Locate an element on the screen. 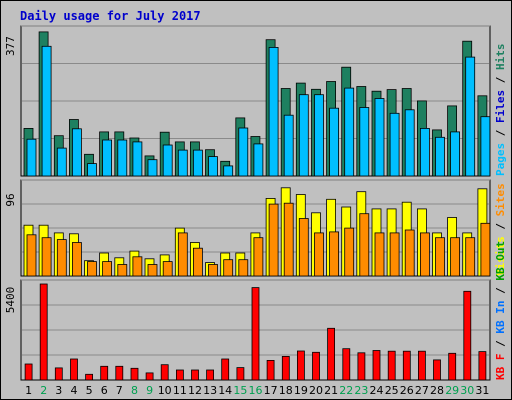  y-max-label: 5400 is located at coordinates (10, 300).